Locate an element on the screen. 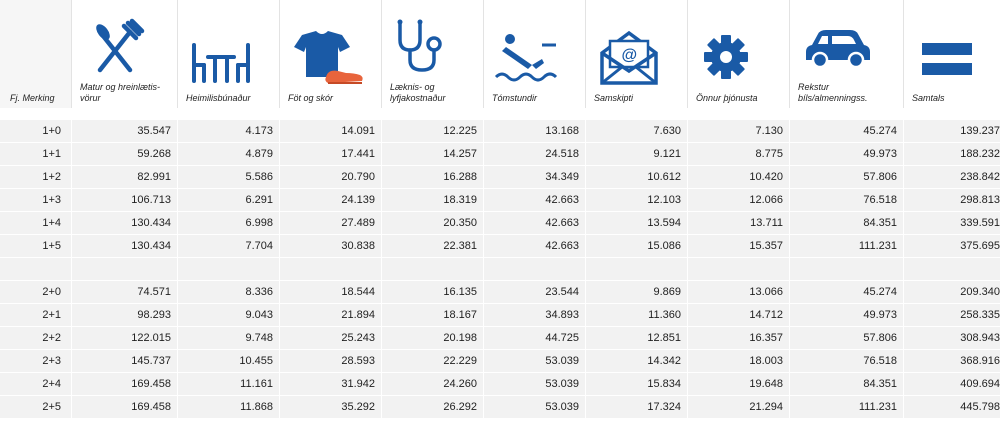 This screenshot has width=1000, height=434. table-cell: 368.916 is located at coordinates (952, 361).